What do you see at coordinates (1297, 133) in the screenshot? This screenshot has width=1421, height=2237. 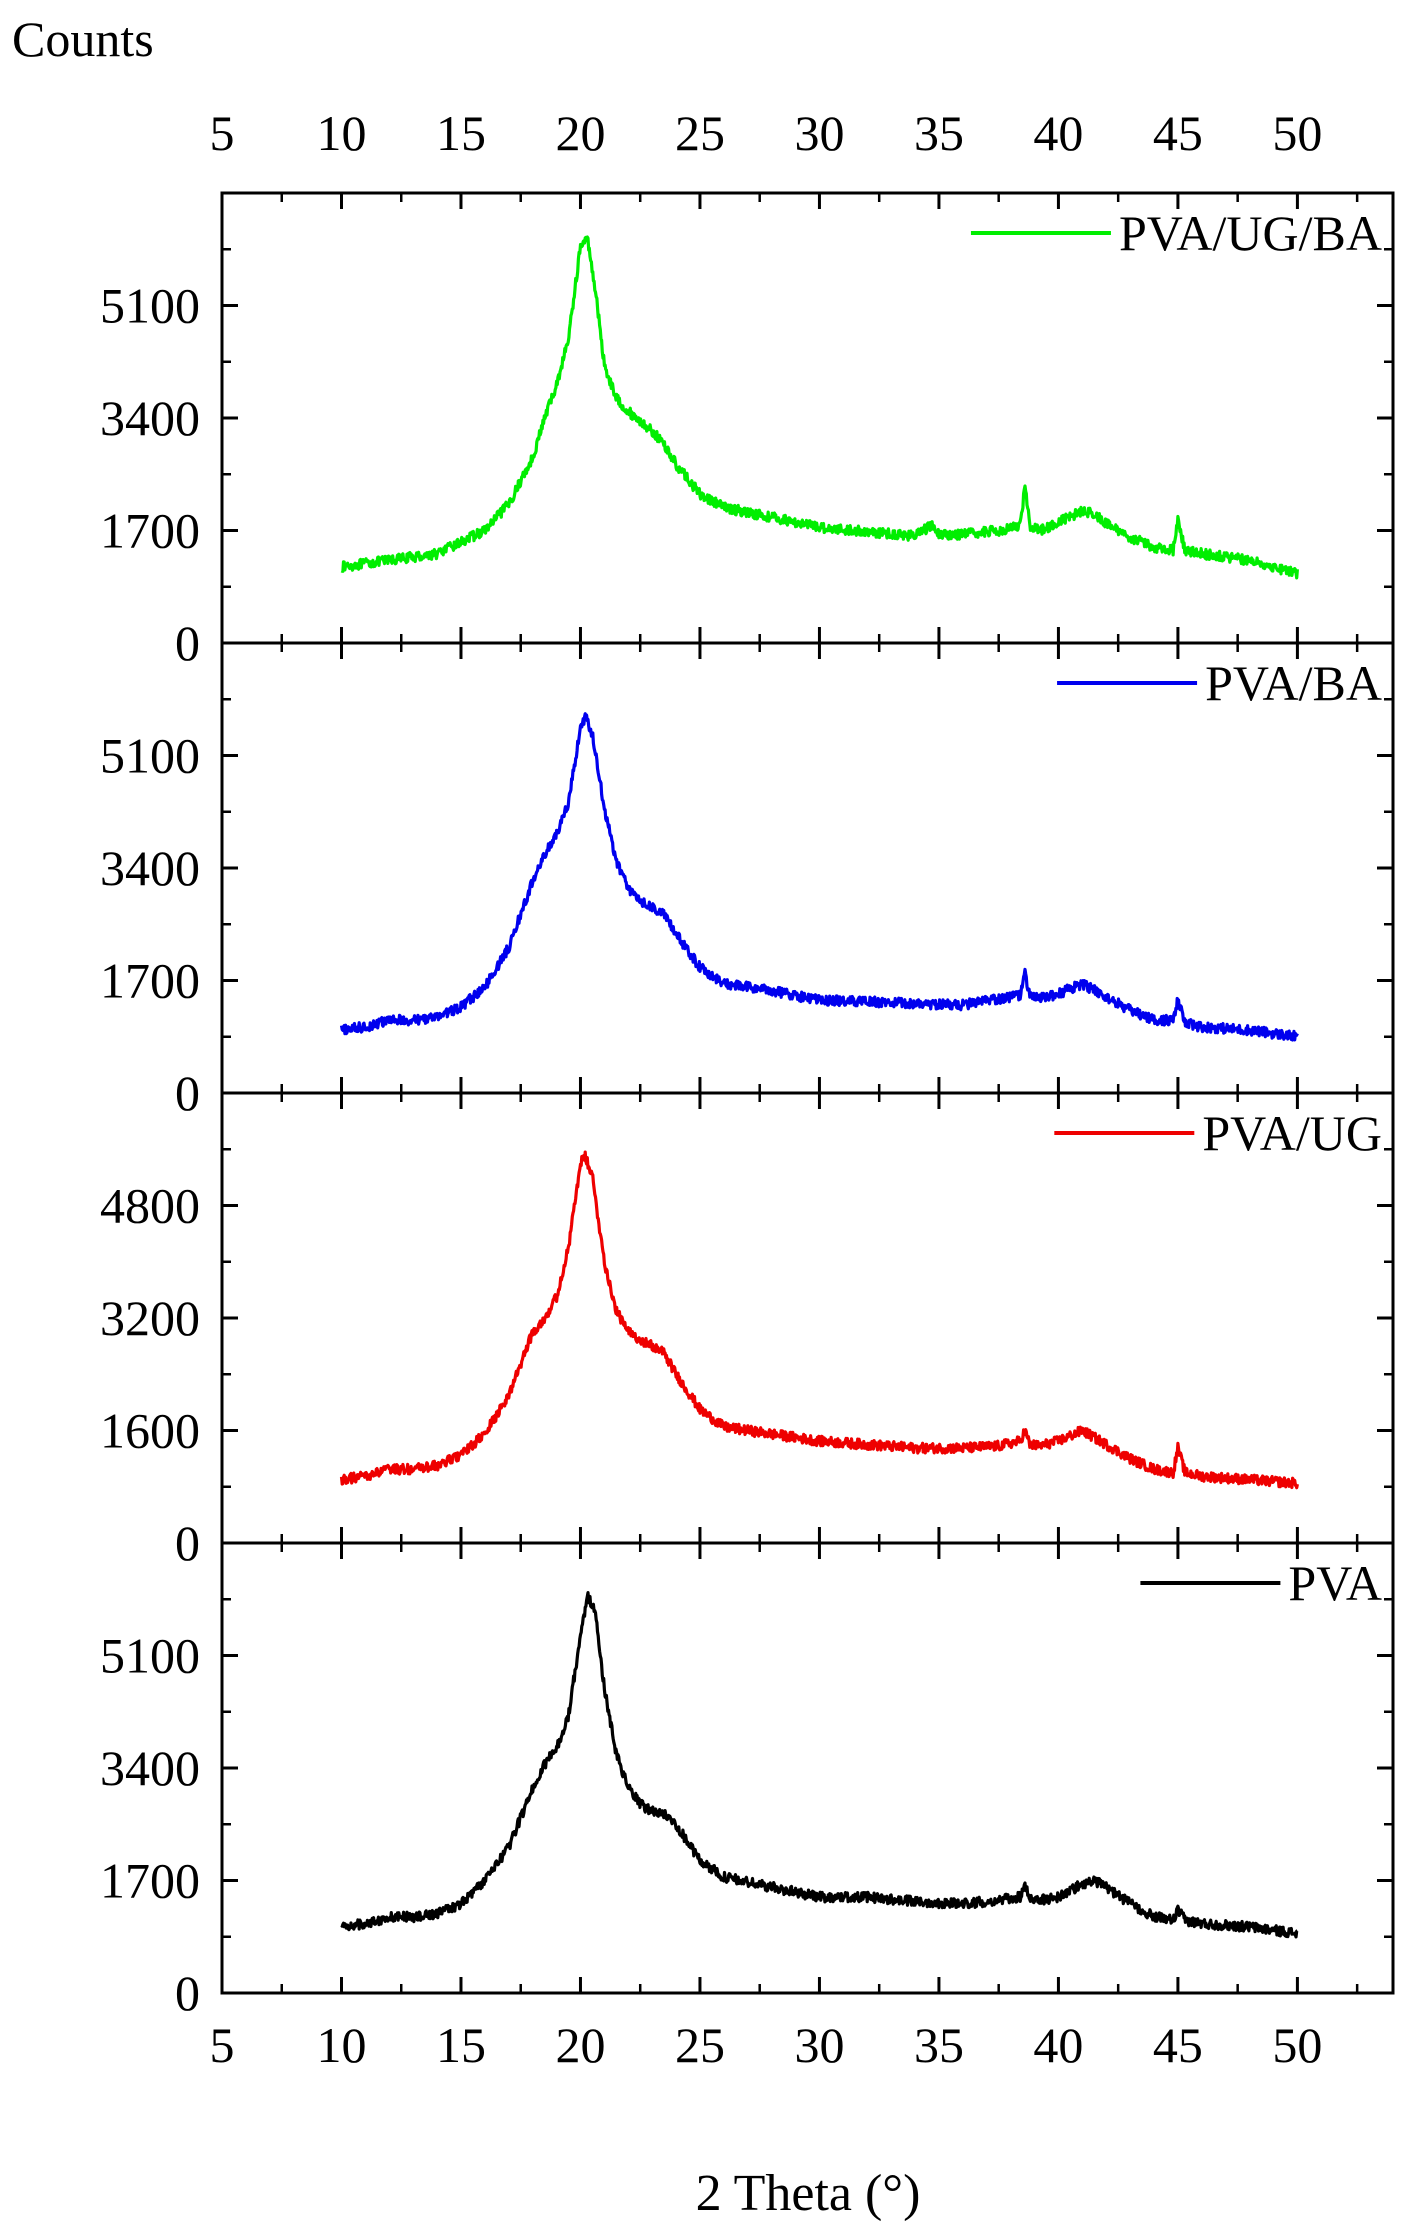 I see `x-tick-label-top: 50` at bounding box center [1297, 133].